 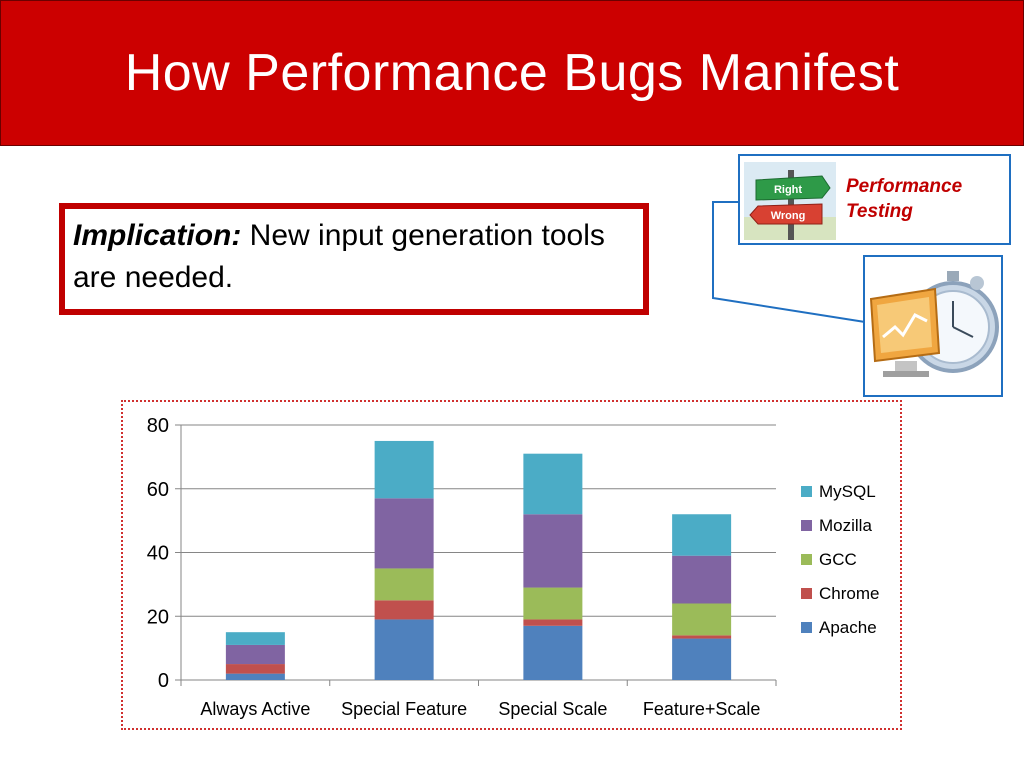 What do you see at coordinates (879, 211) in the screenshot?
I see `perf-label-line2: Testing` at bounding box center [879, 211].